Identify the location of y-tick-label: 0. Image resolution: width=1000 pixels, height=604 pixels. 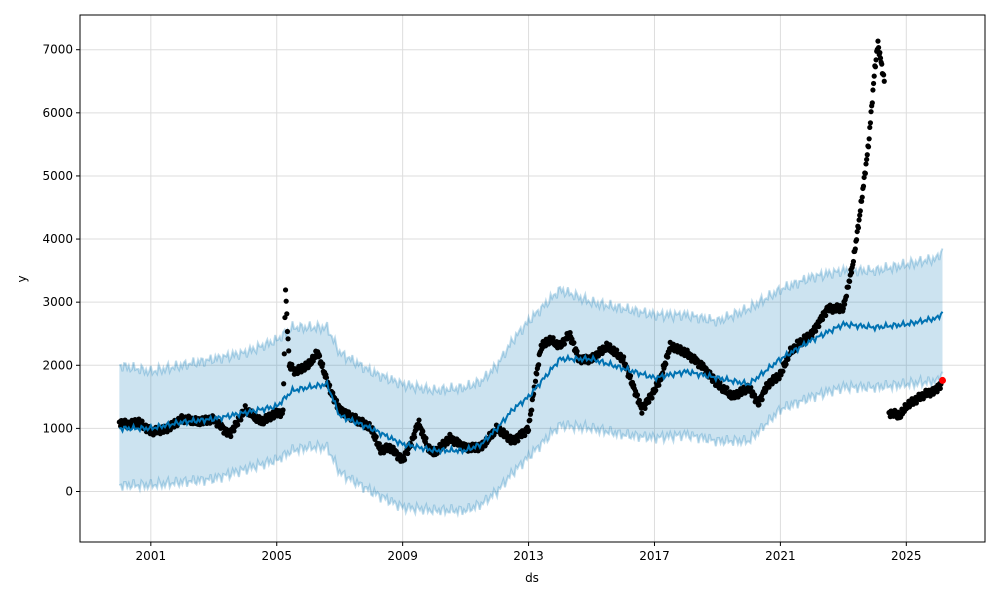
(69, 492).